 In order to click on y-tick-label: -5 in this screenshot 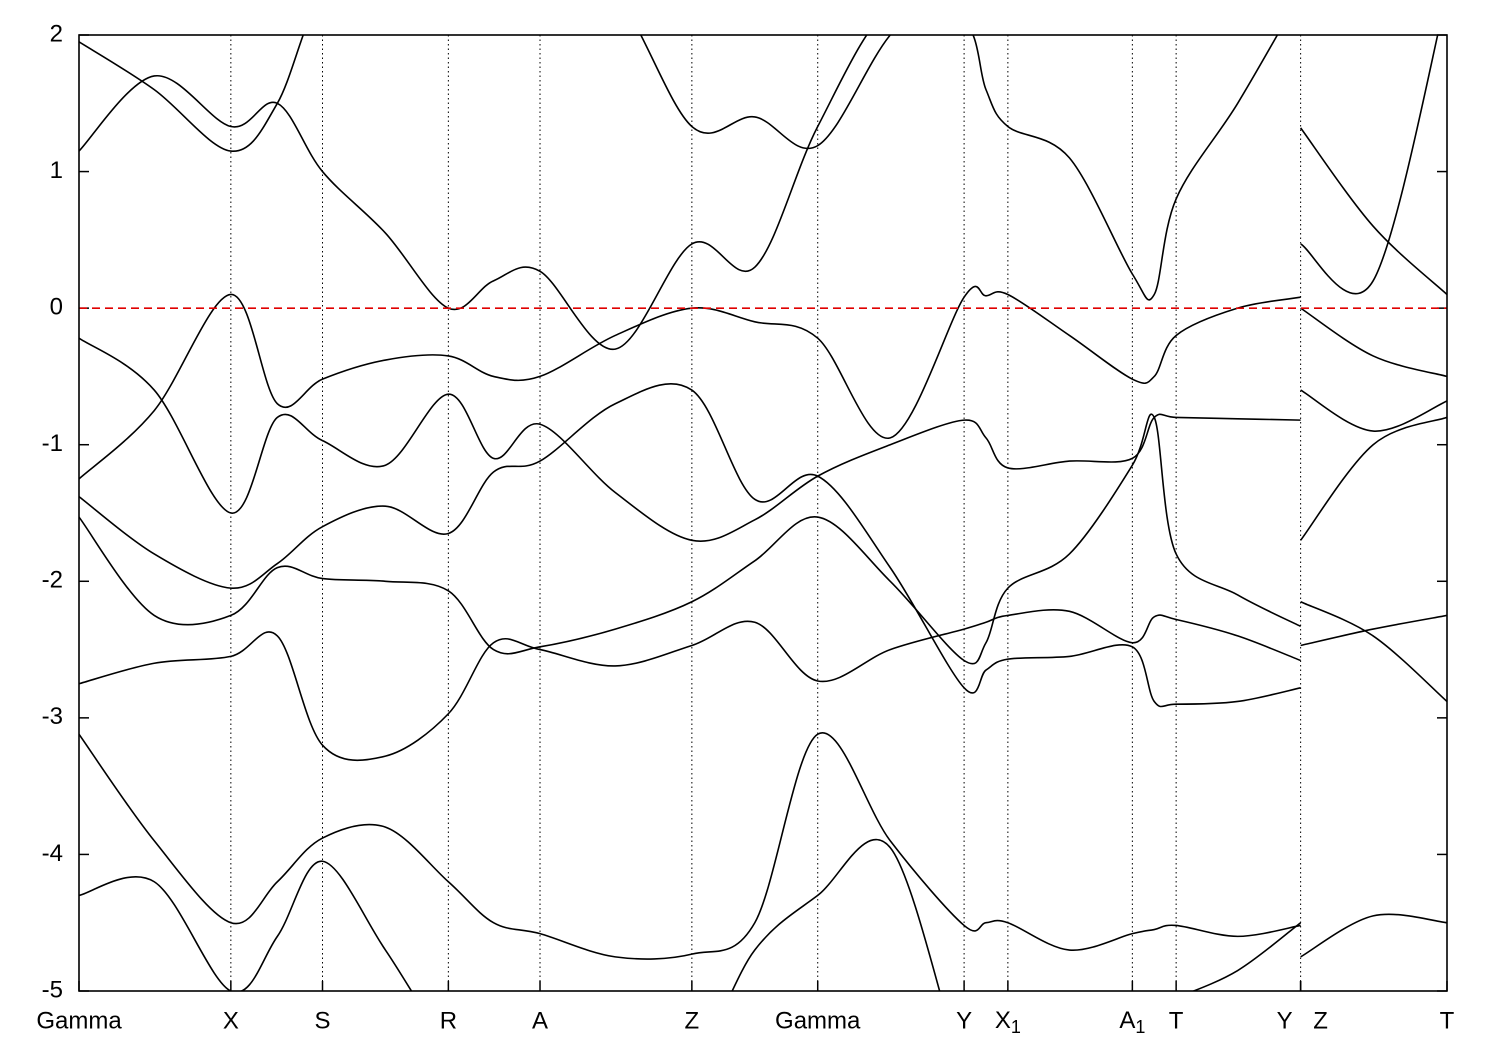, I will do `click(52, 989)`.